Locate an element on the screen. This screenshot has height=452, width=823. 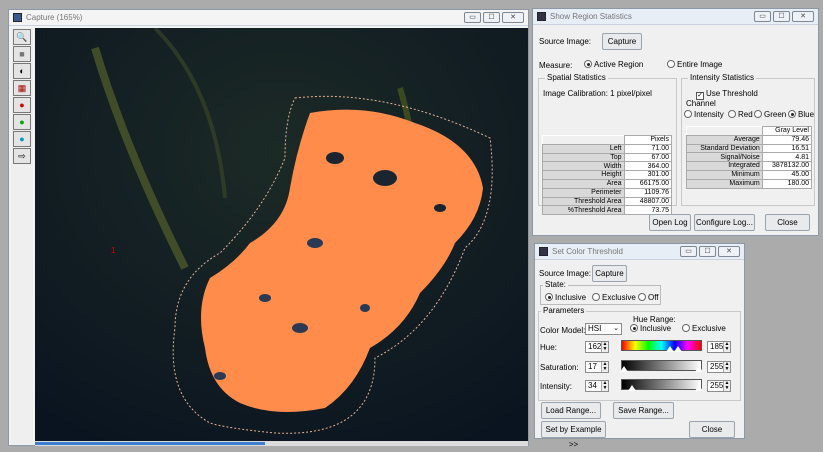
spatial-stat-row: %Threshold Area 73.75 is located at coordinates (607, 210).